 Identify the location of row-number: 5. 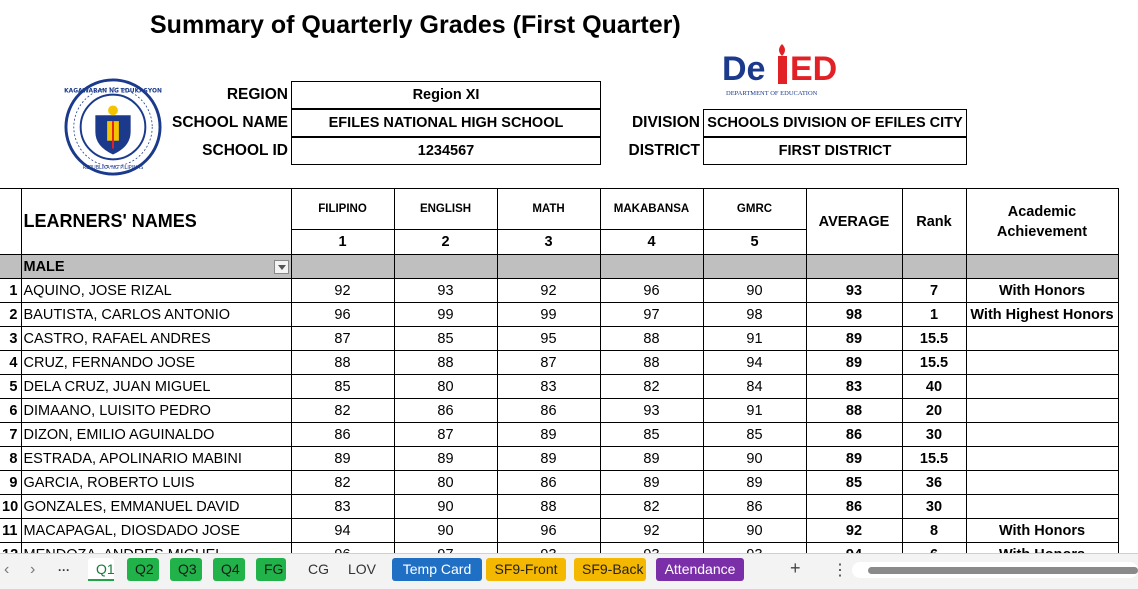
(11, 386).